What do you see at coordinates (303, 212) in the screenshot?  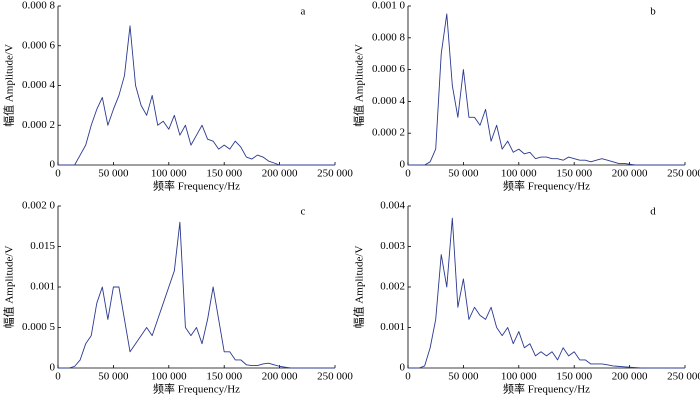 I see `panel-label: c` at bounding box center [303, 212].